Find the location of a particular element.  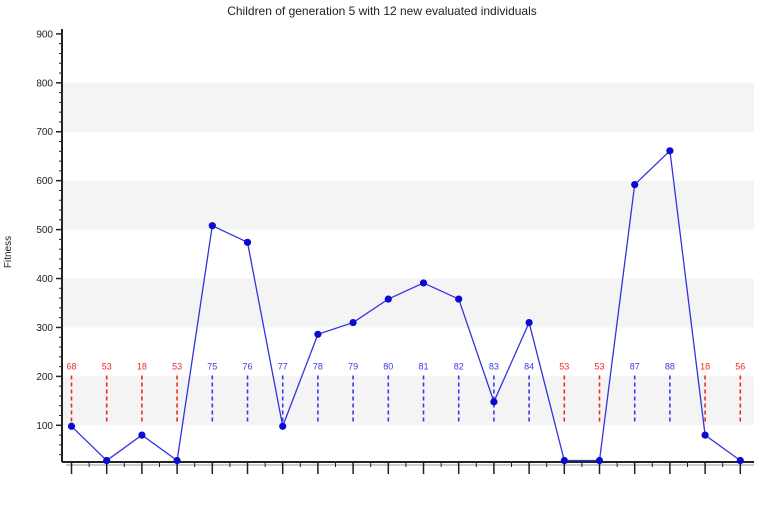

y-tick-label: 700 is located at coordinates (44, 132).